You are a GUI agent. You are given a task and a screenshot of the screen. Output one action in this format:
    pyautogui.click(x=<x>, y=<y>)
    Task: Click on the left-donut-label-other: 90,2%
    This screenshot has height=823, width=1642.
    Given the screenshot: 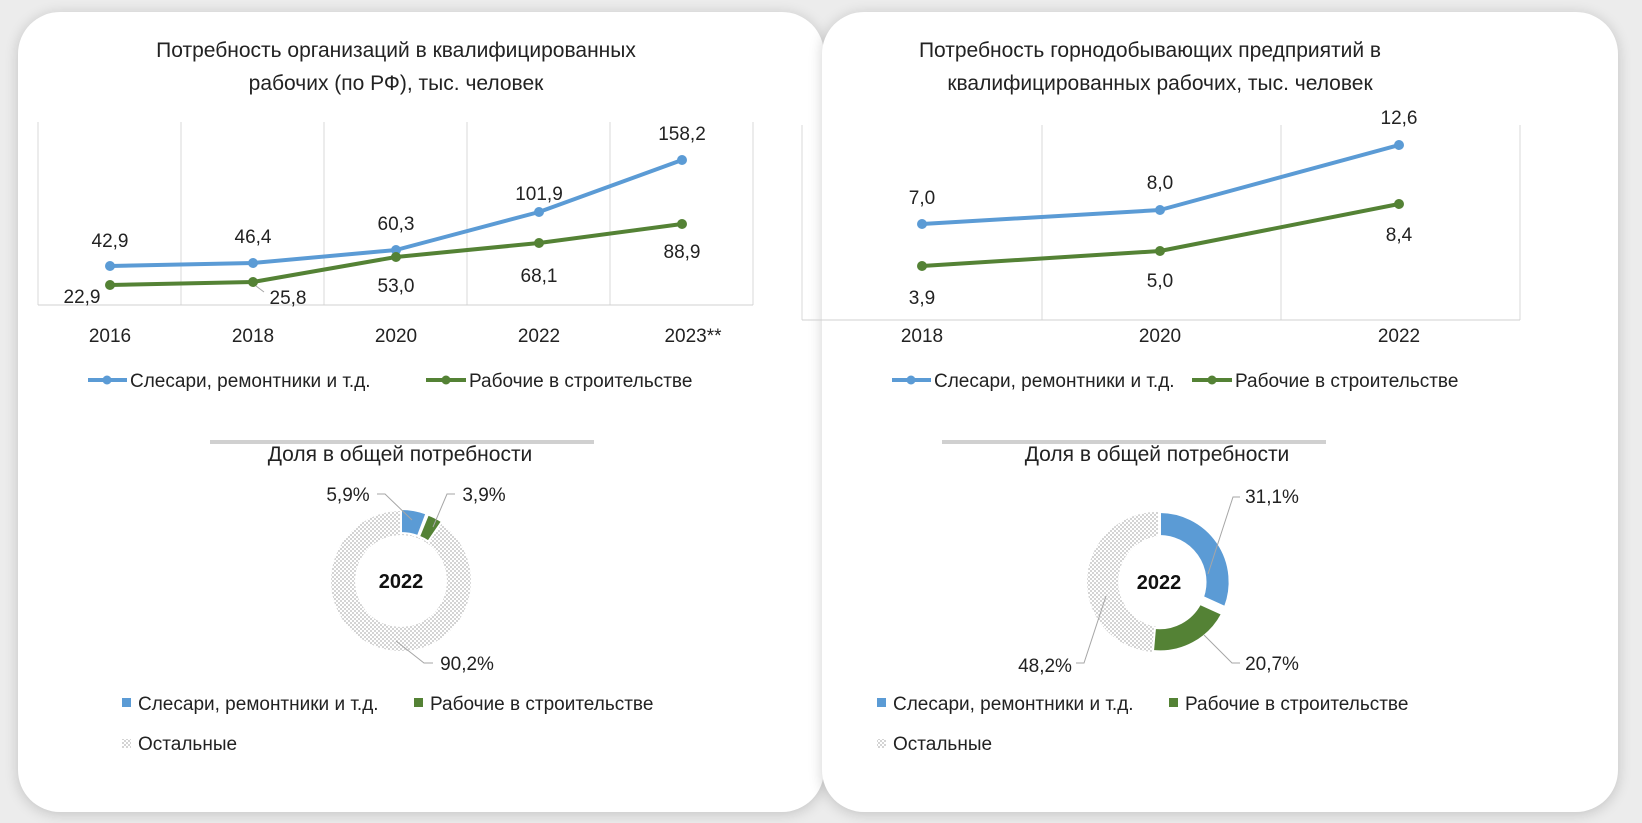 What is the action you would take?
    pyautogui.click(x=467, y=664)
    